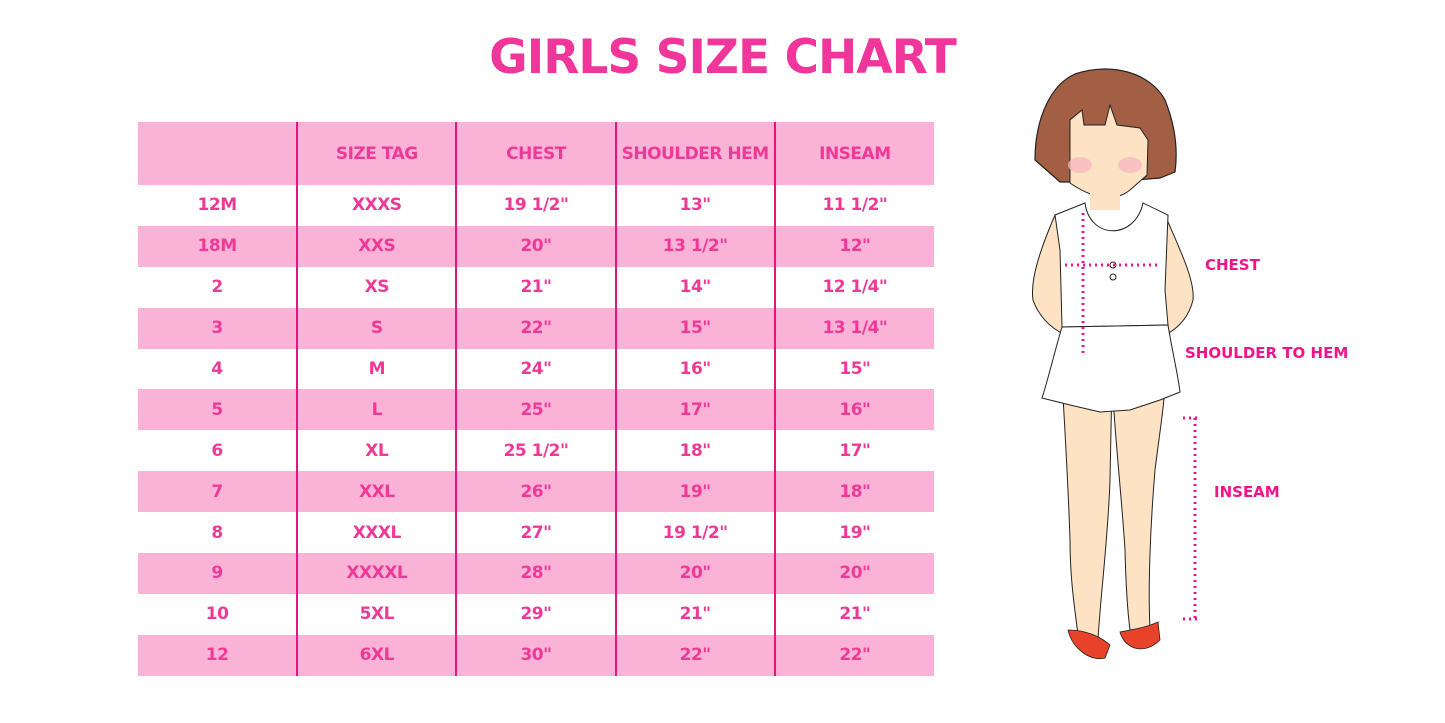 This screenshot has width=1445, height=723. What do you see at coordinates (376, 369) in the screenshot?
I see `table-cell: M` at bounding box center [376, 369].